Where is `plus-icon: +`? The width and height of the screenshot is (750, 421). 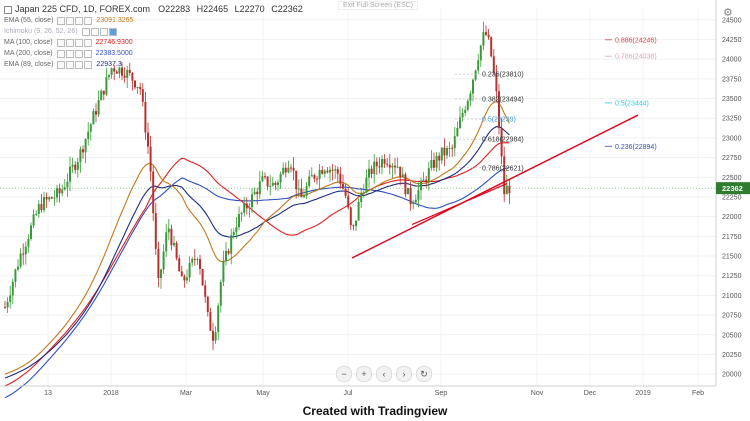 plus-icon: + is located at coordinates (364, 374).